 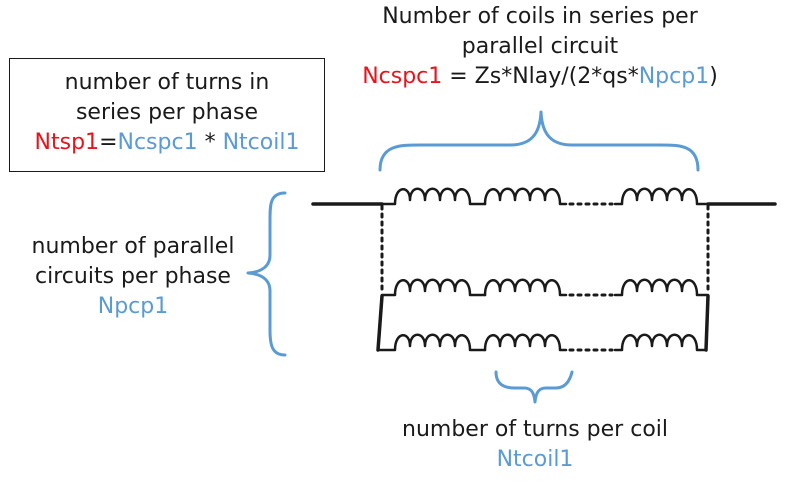 What do you see at coordinates (402, 76) in the screenshot?
I see `ncspc1-var: Ncspc1` at bounding box center [402, 76].